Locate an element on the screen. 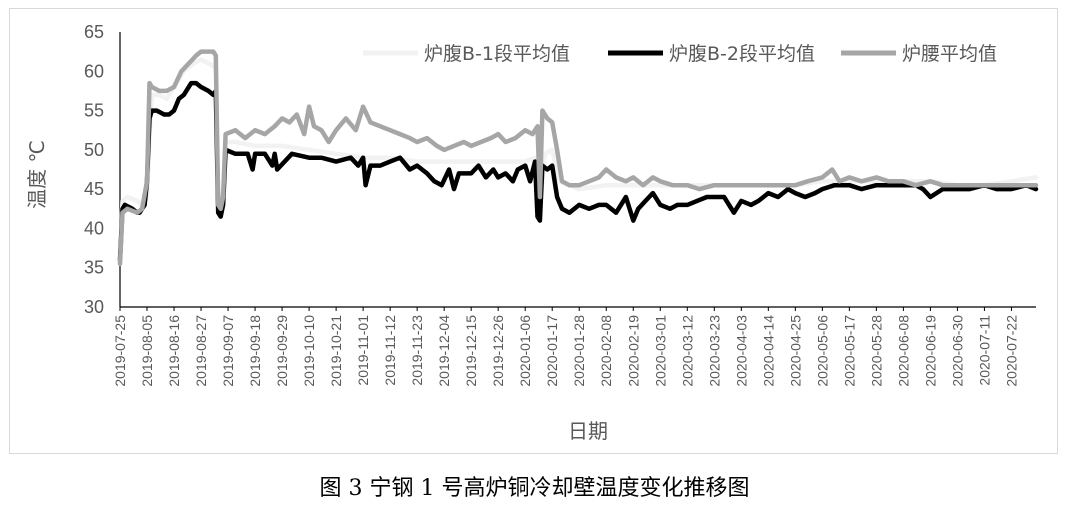 This screenshot has height=507, width=1069. x-tick-label: 2020-06-30 is located at coordinates (957, 351).